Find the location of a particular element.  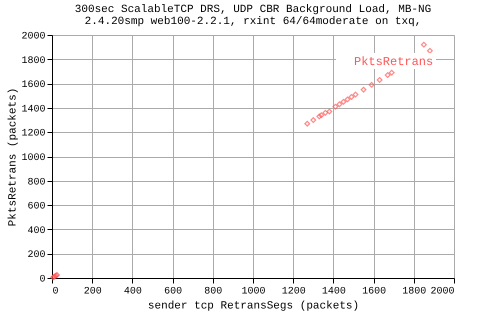

y-tick-label: 2000 is located at coordinates (33, 37).